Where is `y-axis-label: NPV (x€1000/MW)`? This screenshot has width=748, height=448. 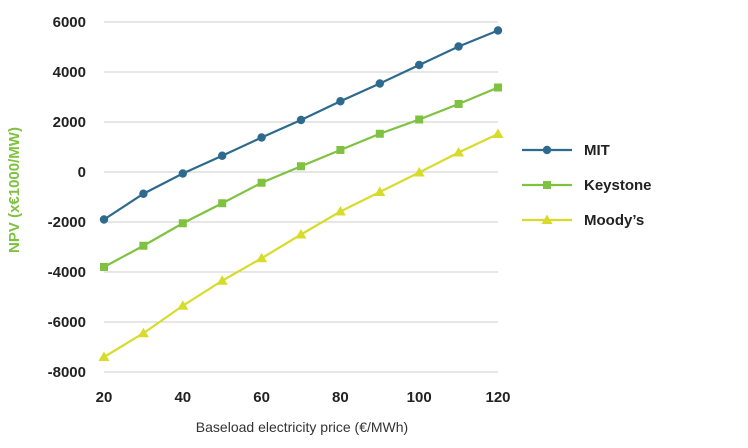
y-axis-label: NPV (x€1000/MW) is located at coordinates (14, 190).